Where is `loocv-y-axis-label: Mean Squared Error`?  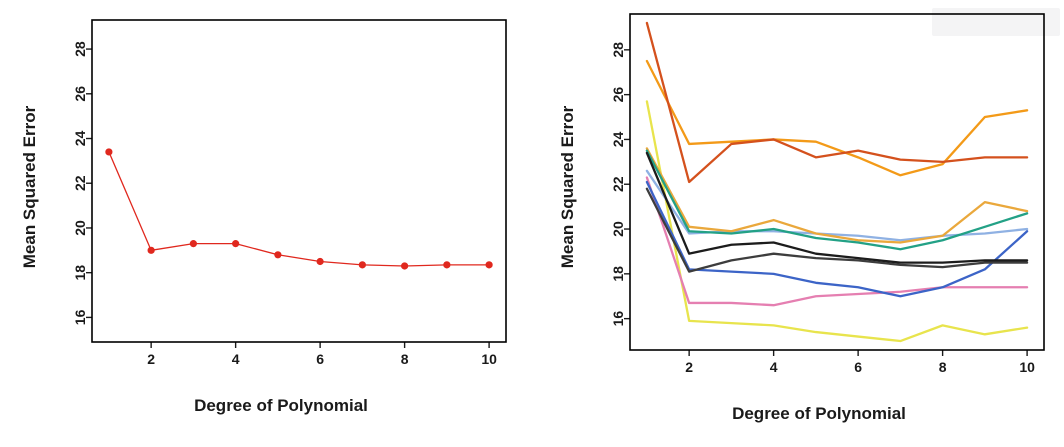 loocv-y-axis-label: Mean Squared Error is located at coordinates (30, 198).